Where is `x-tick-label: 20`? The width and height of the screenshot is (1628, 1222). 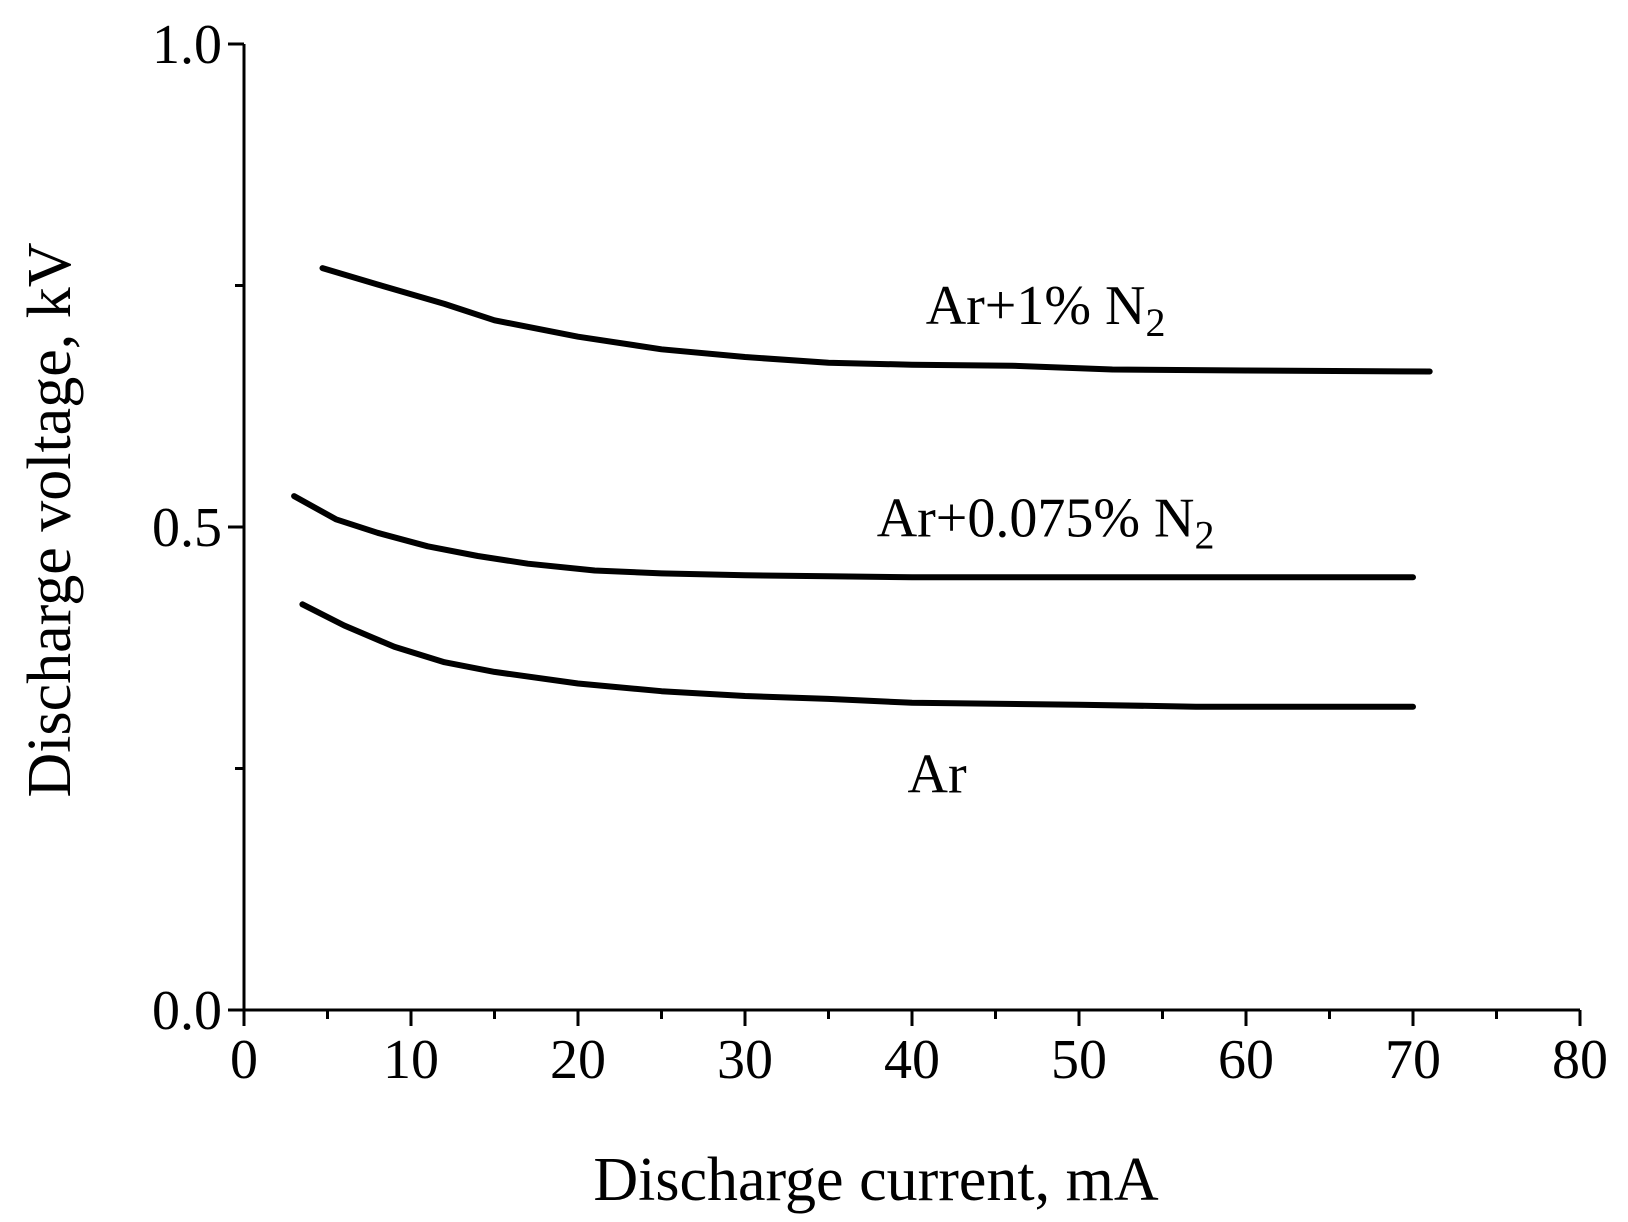
x-tick-label: 20 is located at coordinates (578, 1060).